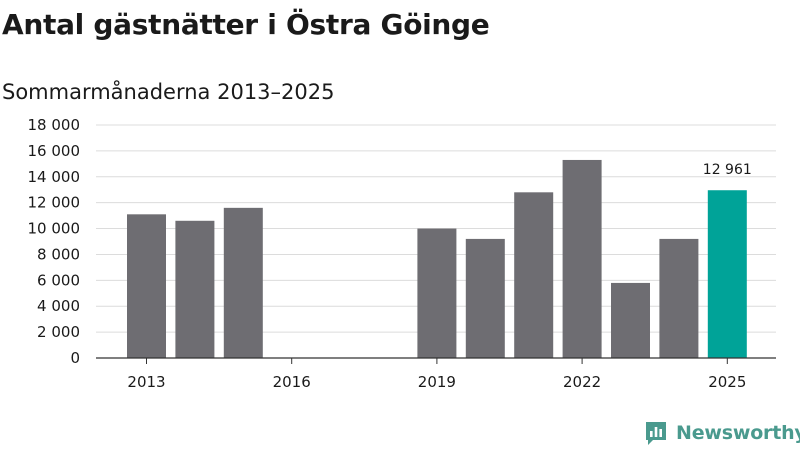 This screenshot has width=800, height=450. I want to click on y-tick-label: 4 000, so click(58, 306).